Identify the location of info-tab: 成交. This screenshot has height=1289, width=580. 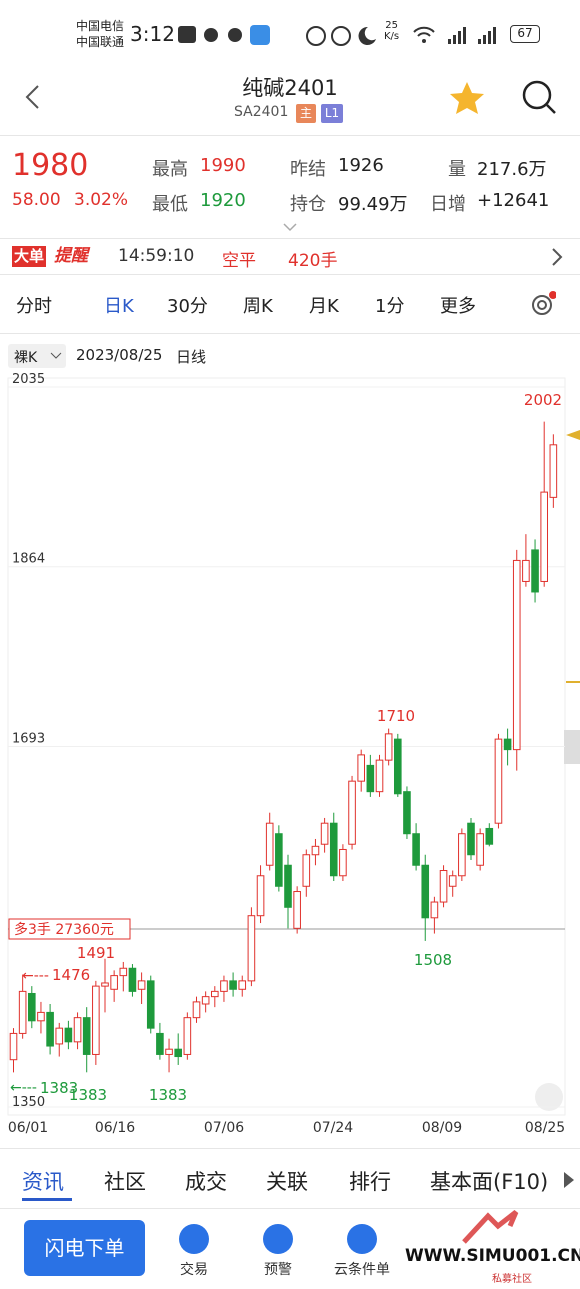
(206, 1182).